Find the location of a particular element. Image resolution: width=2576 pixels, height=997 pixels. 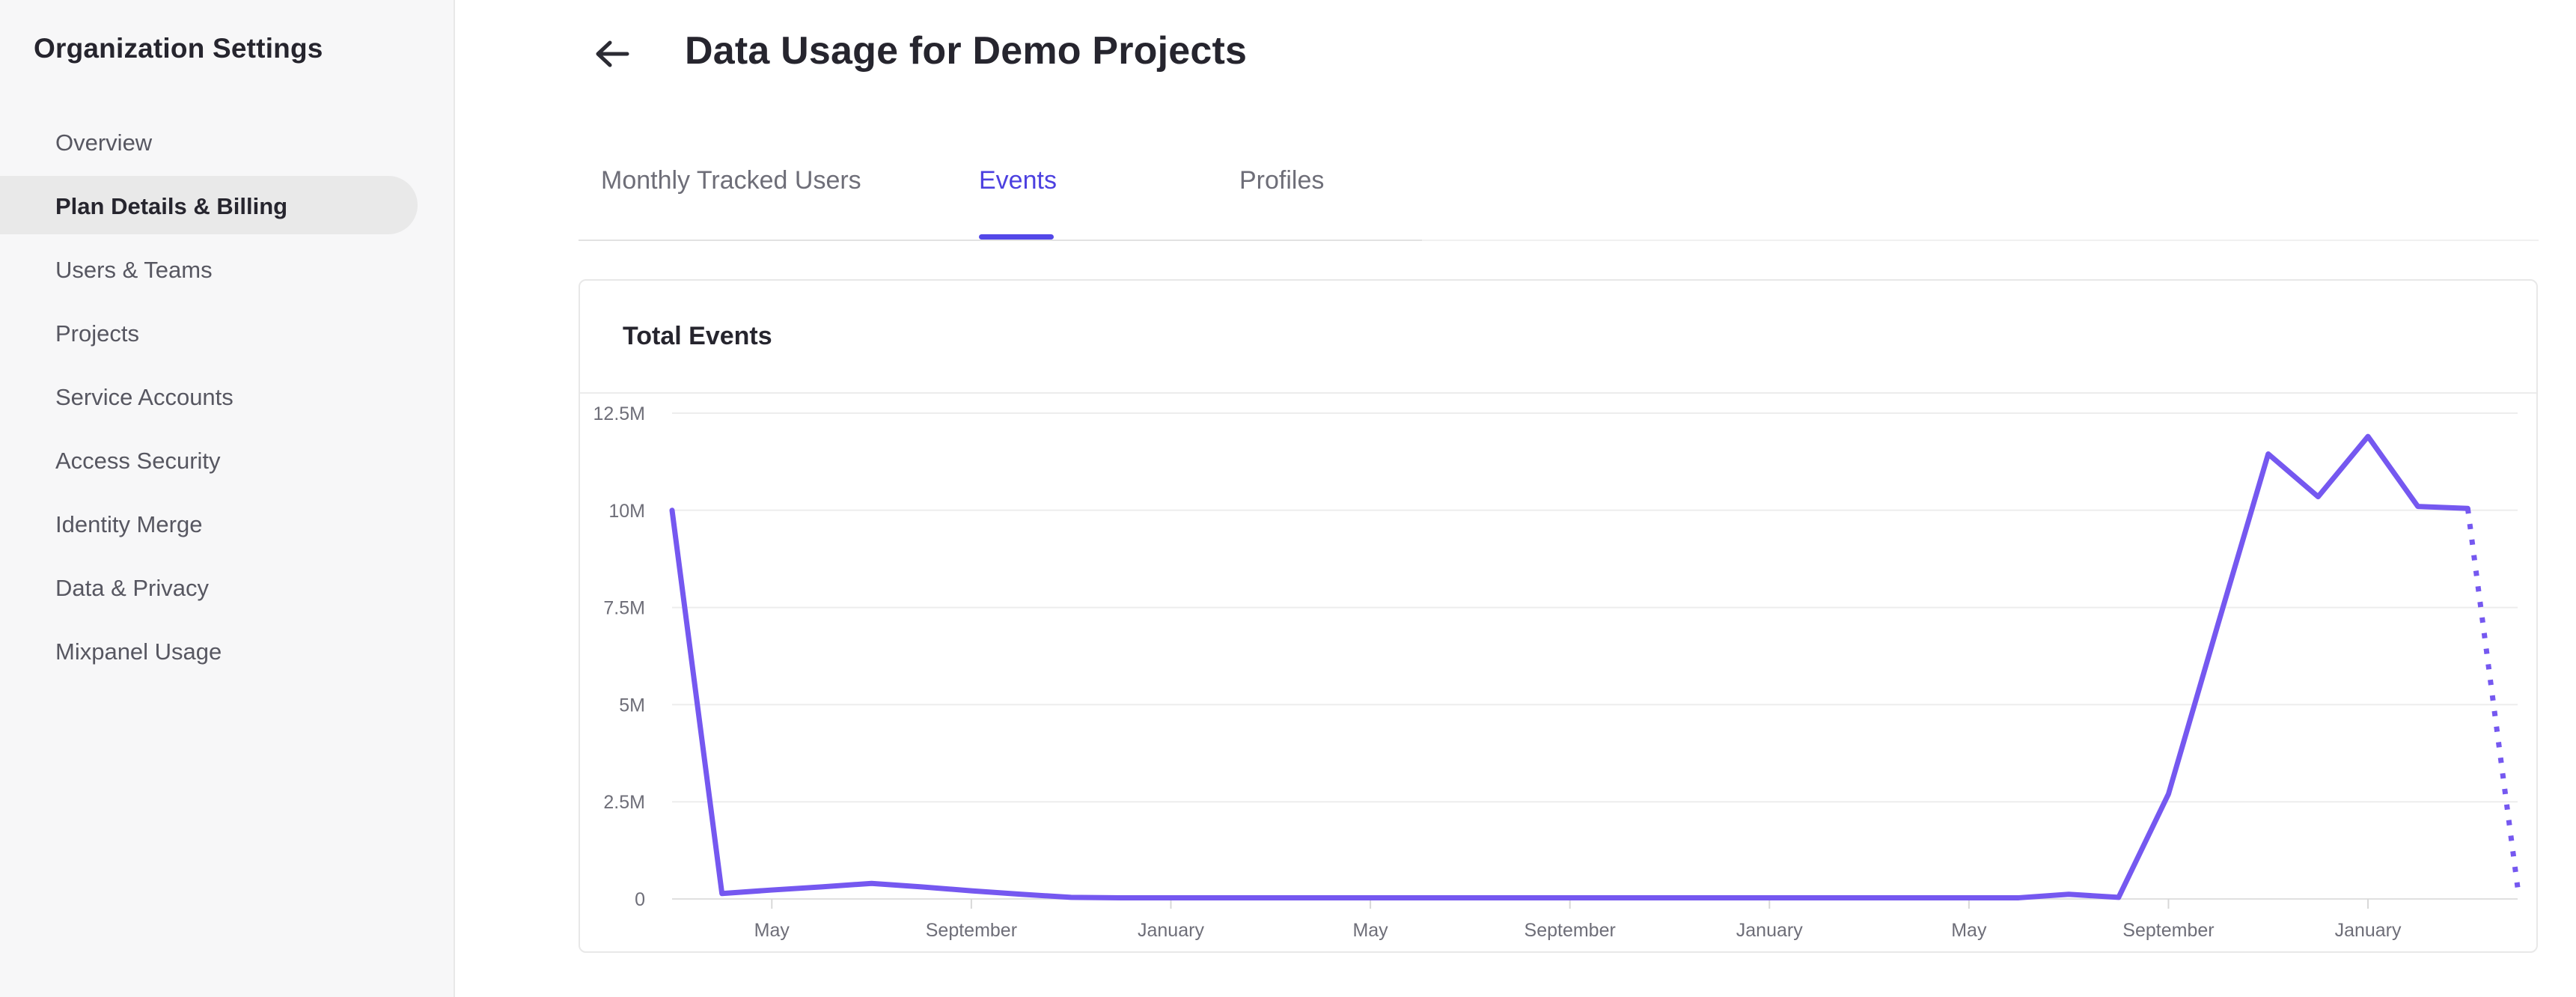

sidebar-item-plan-details-billing: Plan Details & Billing is located at coordinates (171, 205).